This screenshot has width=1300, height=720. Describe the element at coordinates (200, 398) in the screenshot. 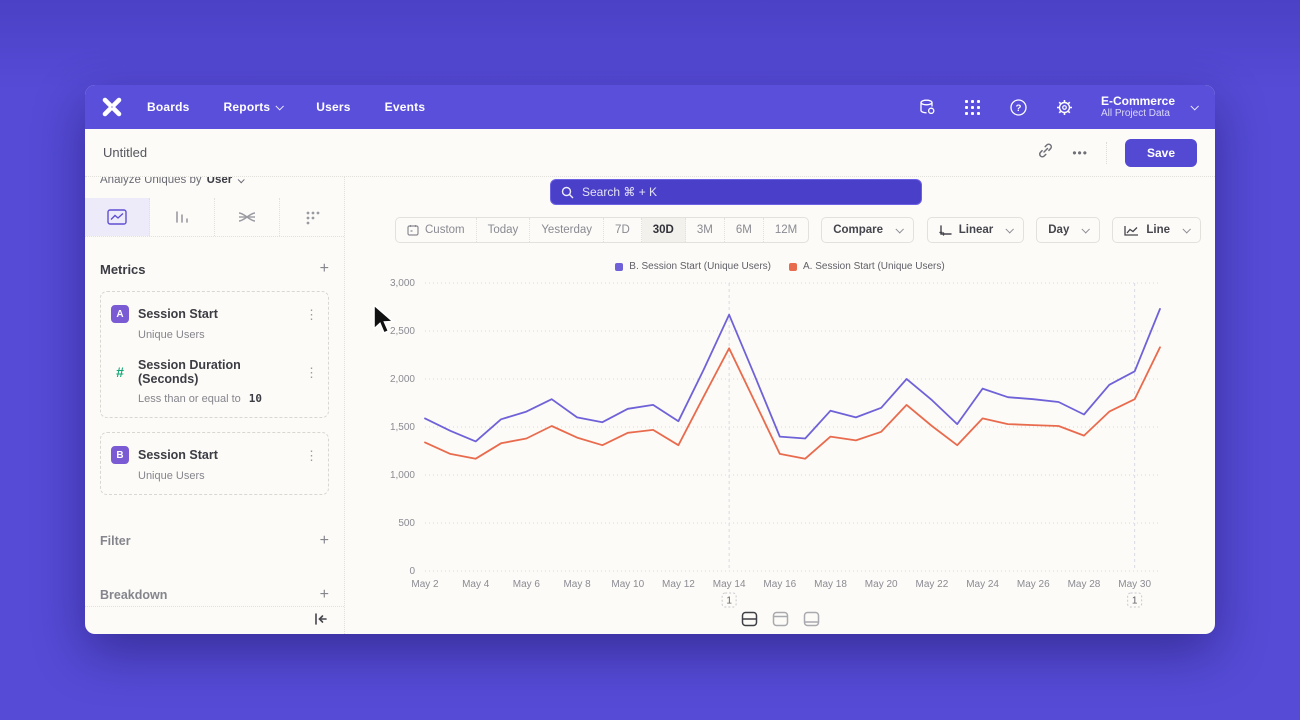

I see `metric-condition: Less than or equal to 10` at that location.